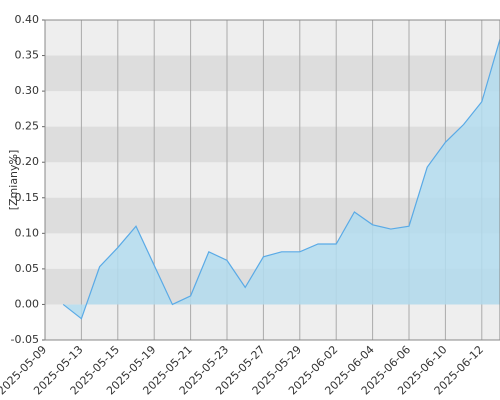 This screenshot has width=500, height=400. I want to click on y-tick-label: 0.25, so click(27, 126).